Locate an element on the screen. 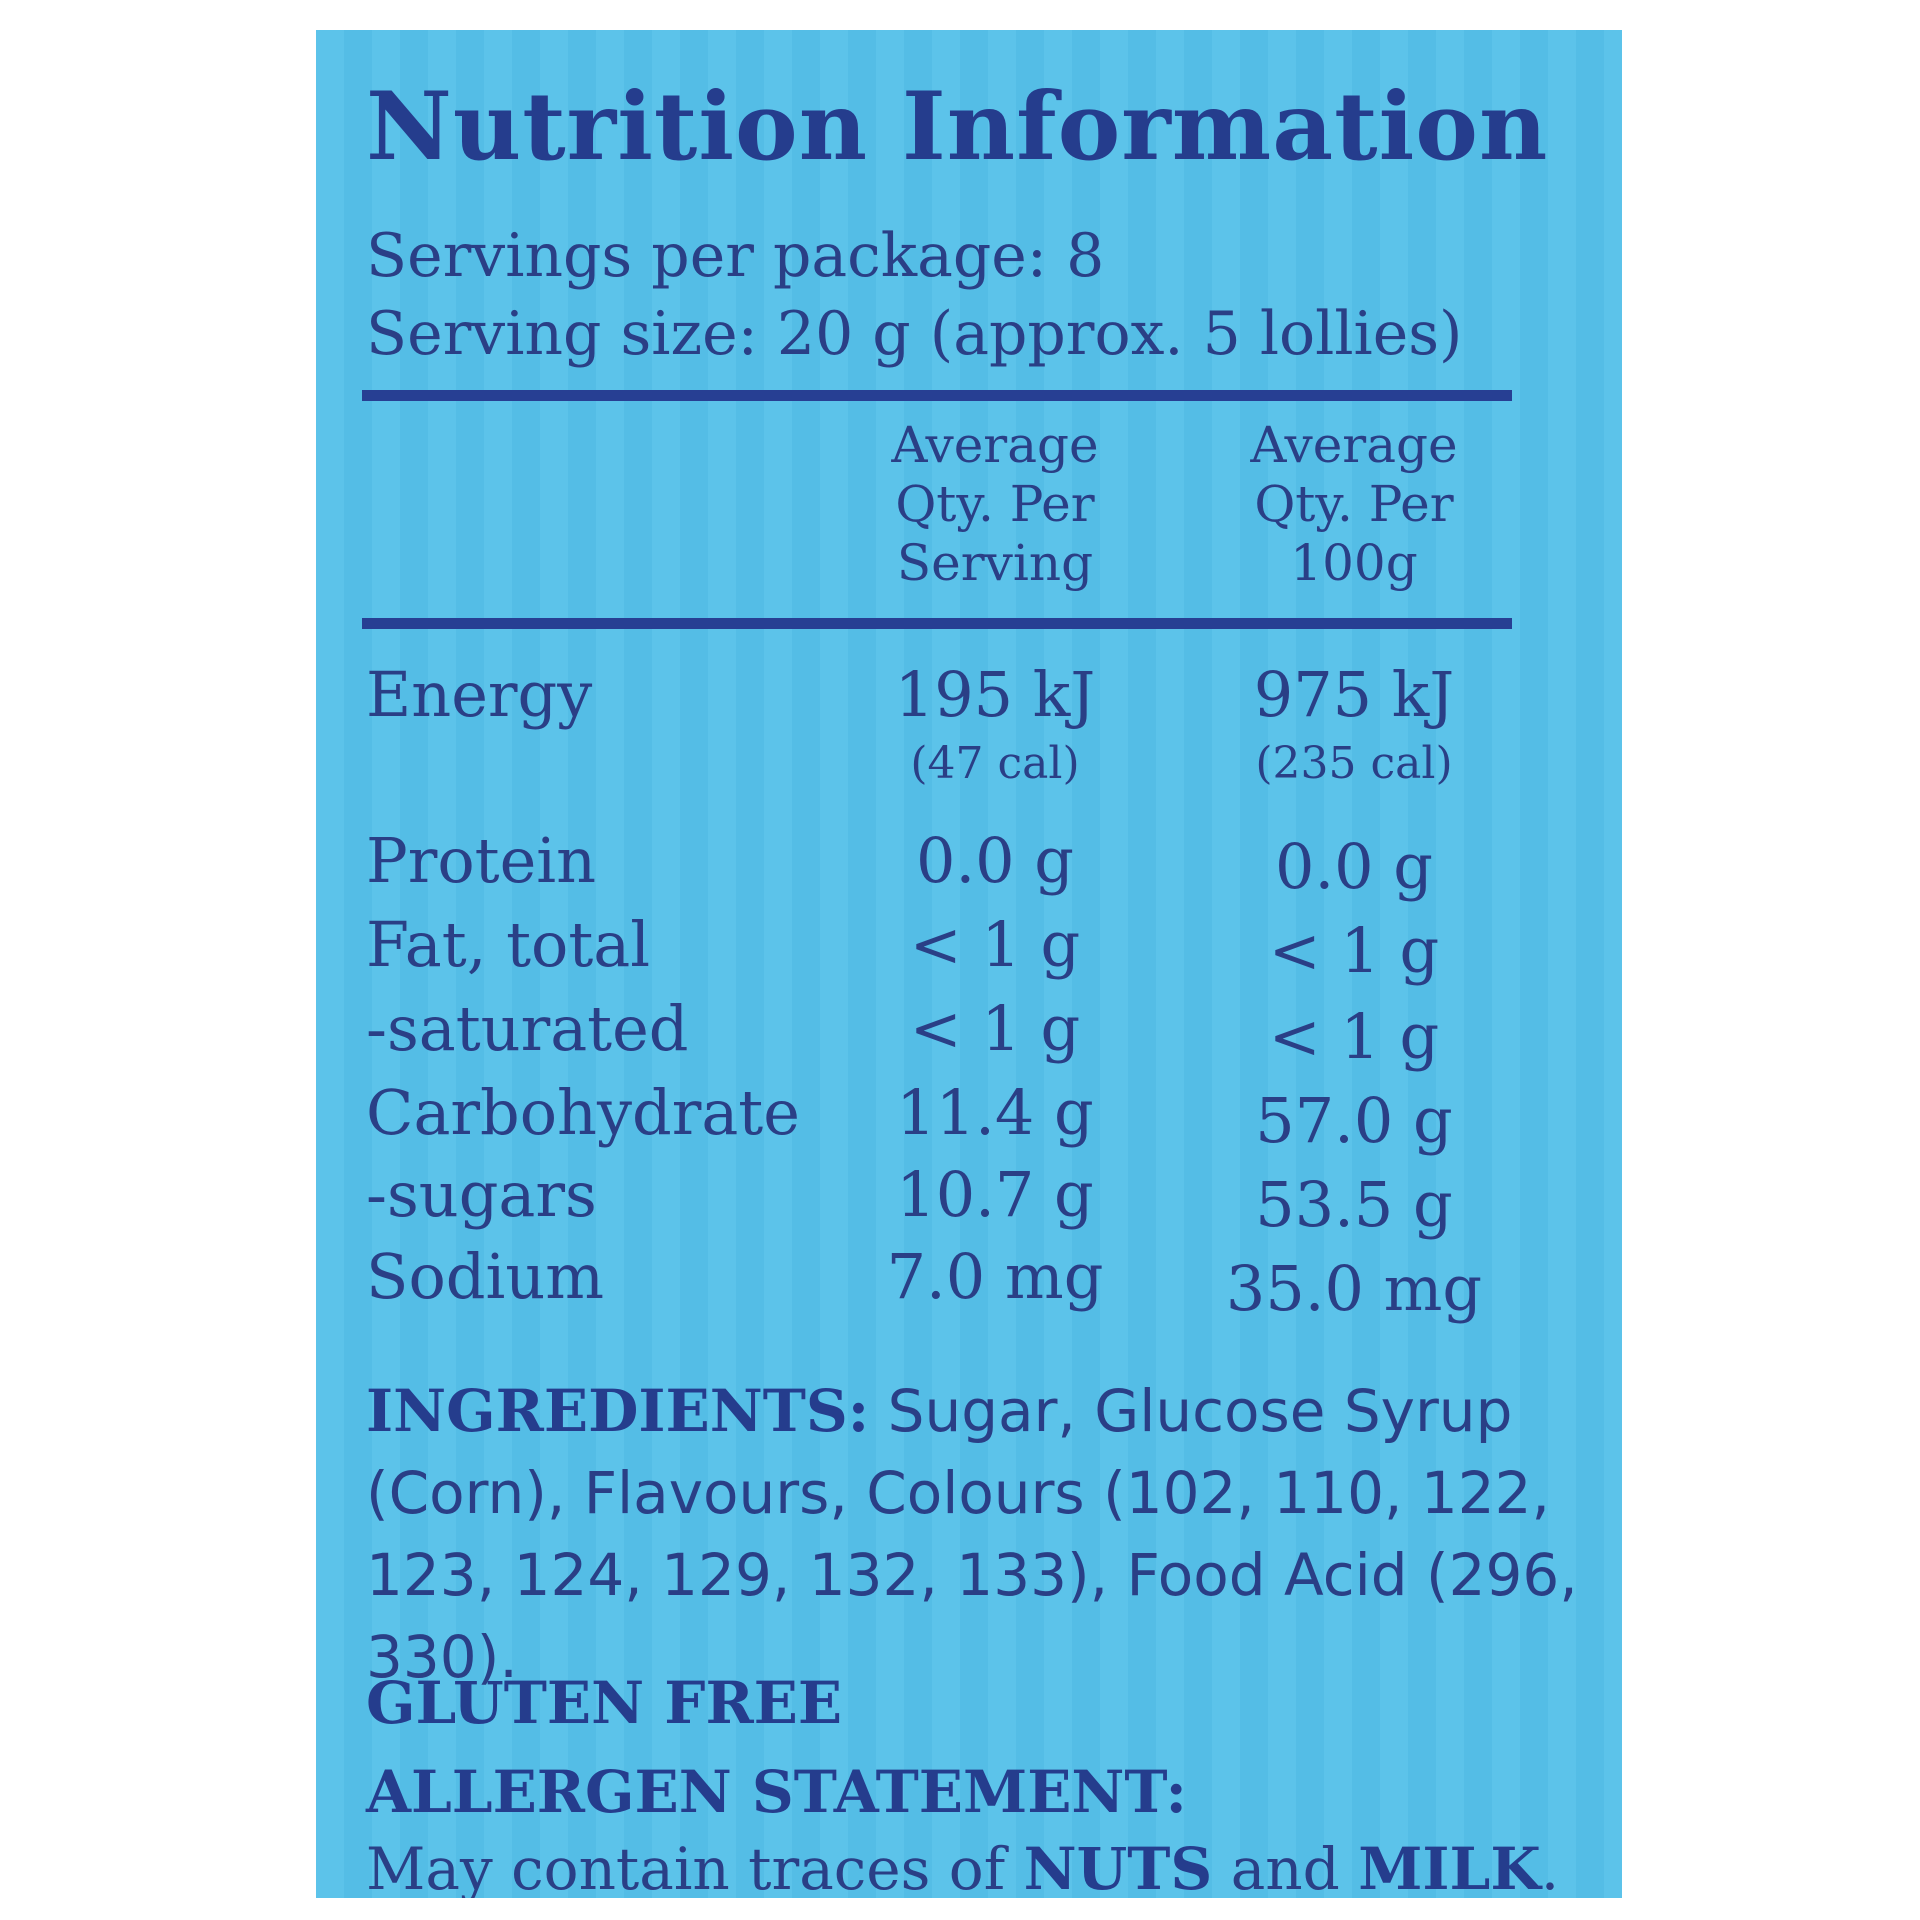 Image resolution: width=1920 pixels, height=1920 pixels. per-100g-value: 53.5 g is located at coordinates (1354, 1204).